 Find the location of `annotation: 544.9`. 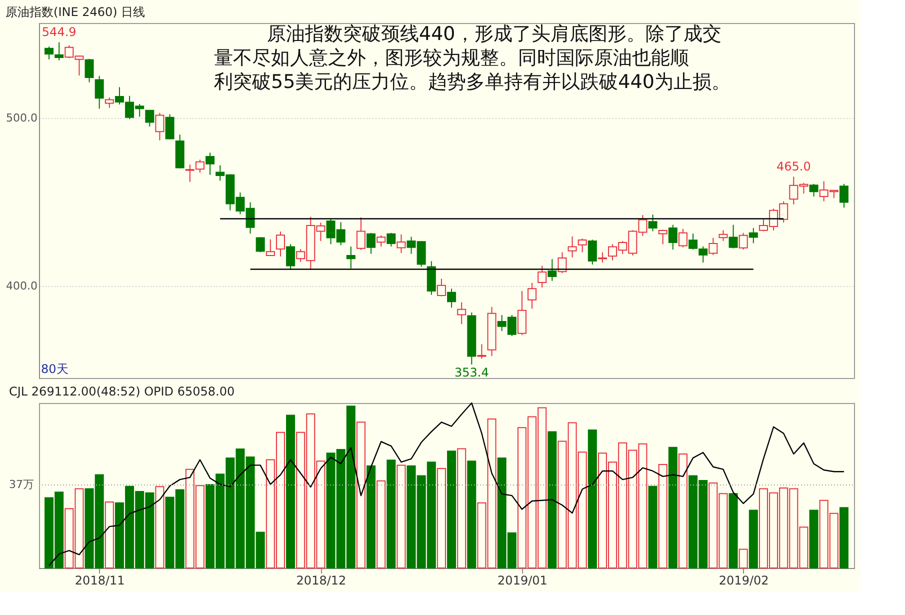

annotation: 544.9 is located at coordinates (59, 32).